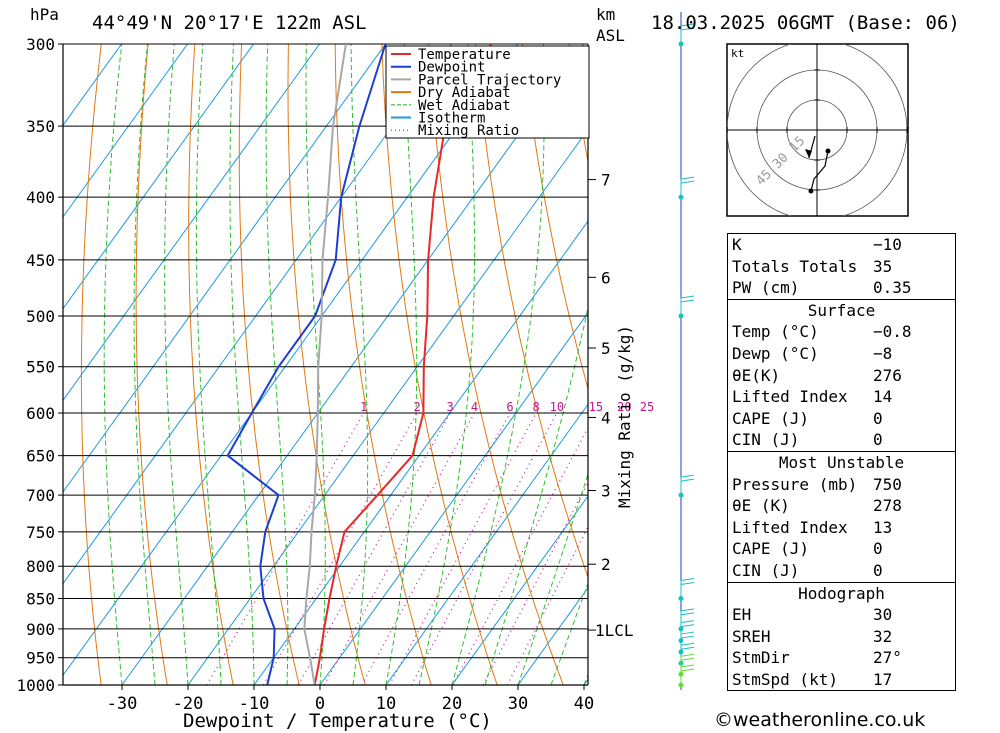 Image resolution: width=1000 pixels, height=733 pixels. Describe the element at coordinates (751, 636) in the screenshot. I see `hodograph-index-label: SREH` at that location.